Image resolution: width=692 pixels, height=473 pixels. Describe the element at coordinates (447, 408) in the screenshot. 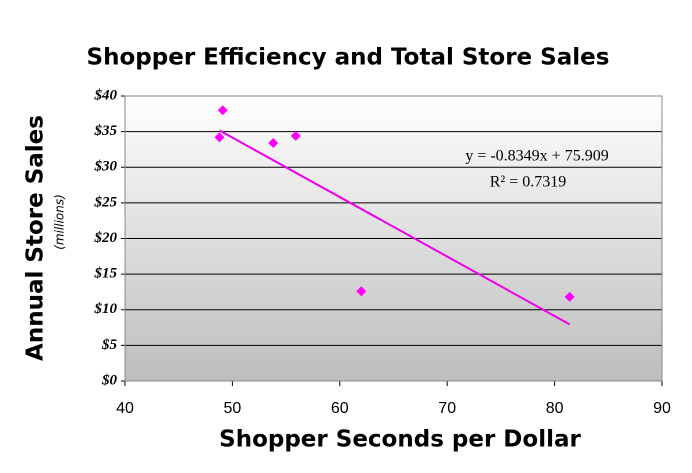

I see `x-tick-label: 70` at that location.